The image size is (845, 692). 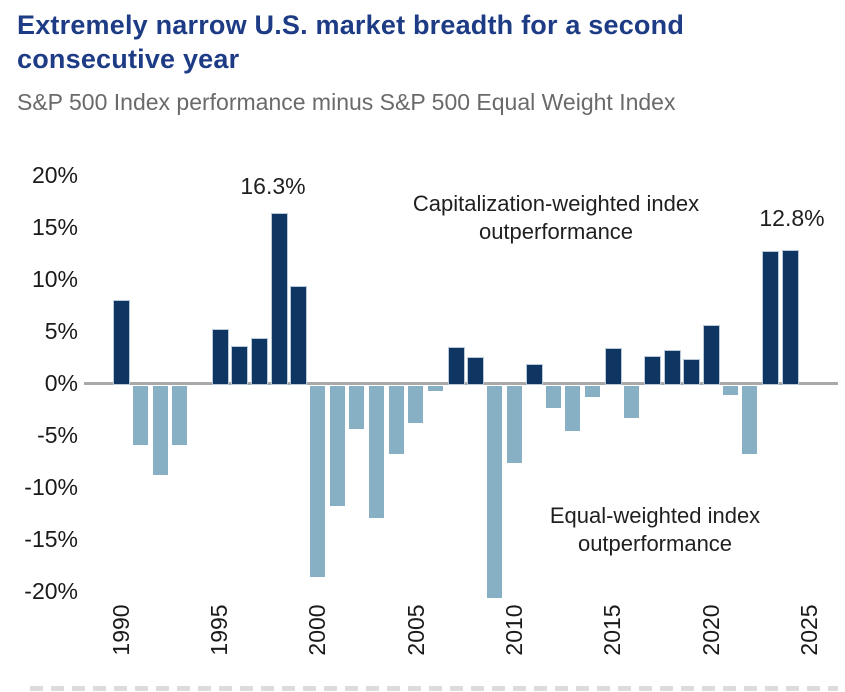 What do you see at coordinates (514, 424) in the screenshot?
I see `bar-2010` at bounding box center [514, 424].